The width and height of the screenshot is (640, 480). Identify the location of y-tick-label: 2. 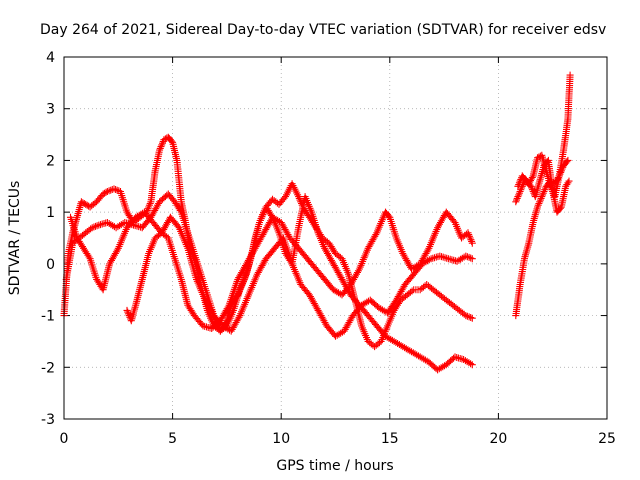
(50, 161).